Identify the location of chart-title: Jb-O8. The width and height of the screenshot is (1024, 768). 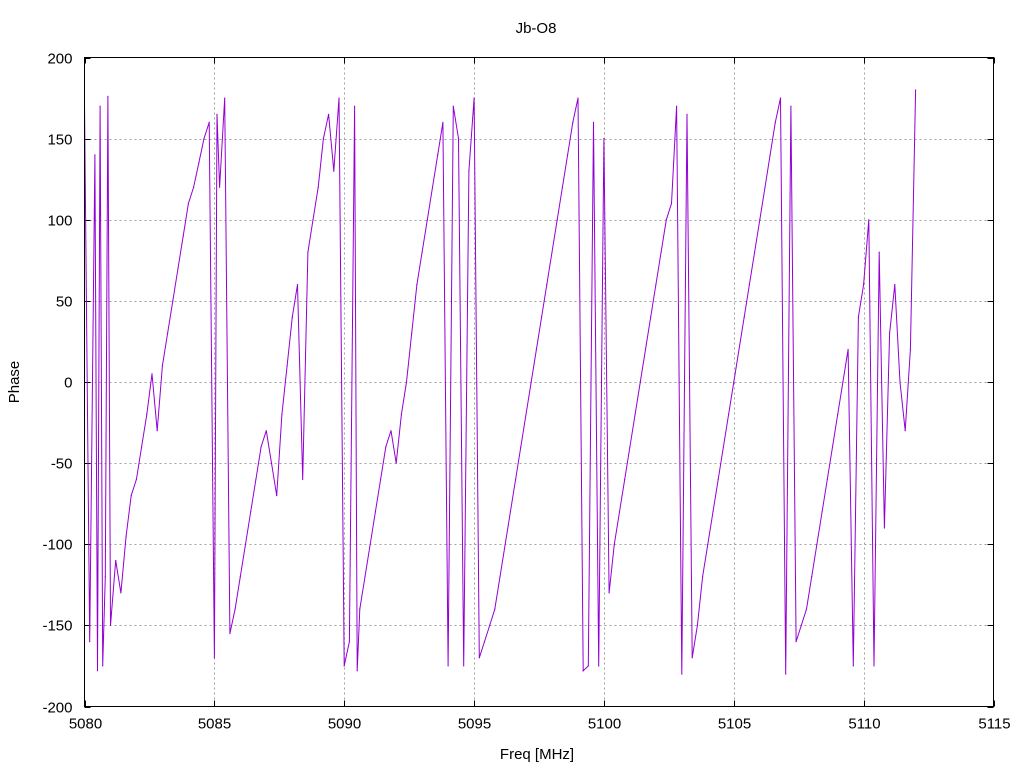
(536, 28).